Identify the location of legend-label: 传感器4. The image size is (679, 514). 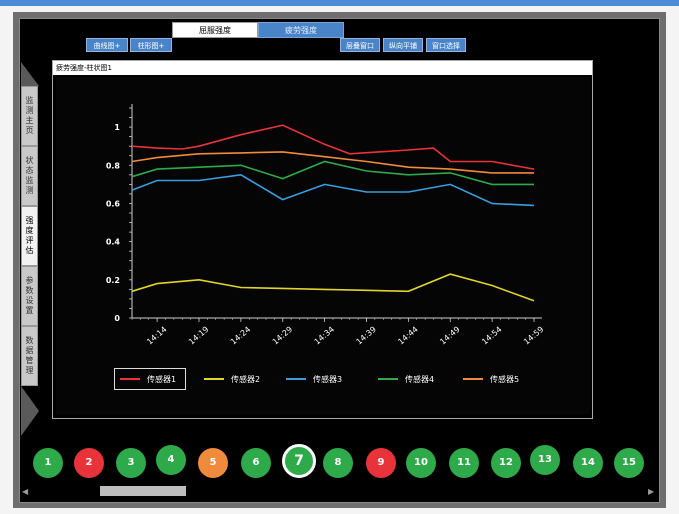
(420, 379).